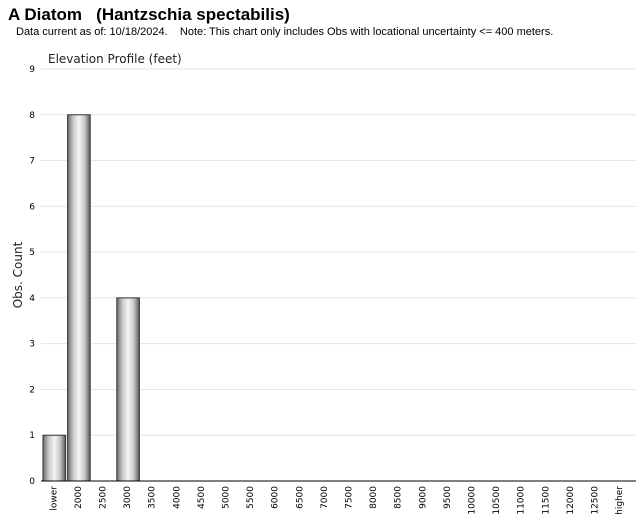 Image resolution: width=640 pixels, height=523 pixels. Describe the element at coordinates (128, 497) in the screenshot. I see `x-tick-label: 3000` at that location.